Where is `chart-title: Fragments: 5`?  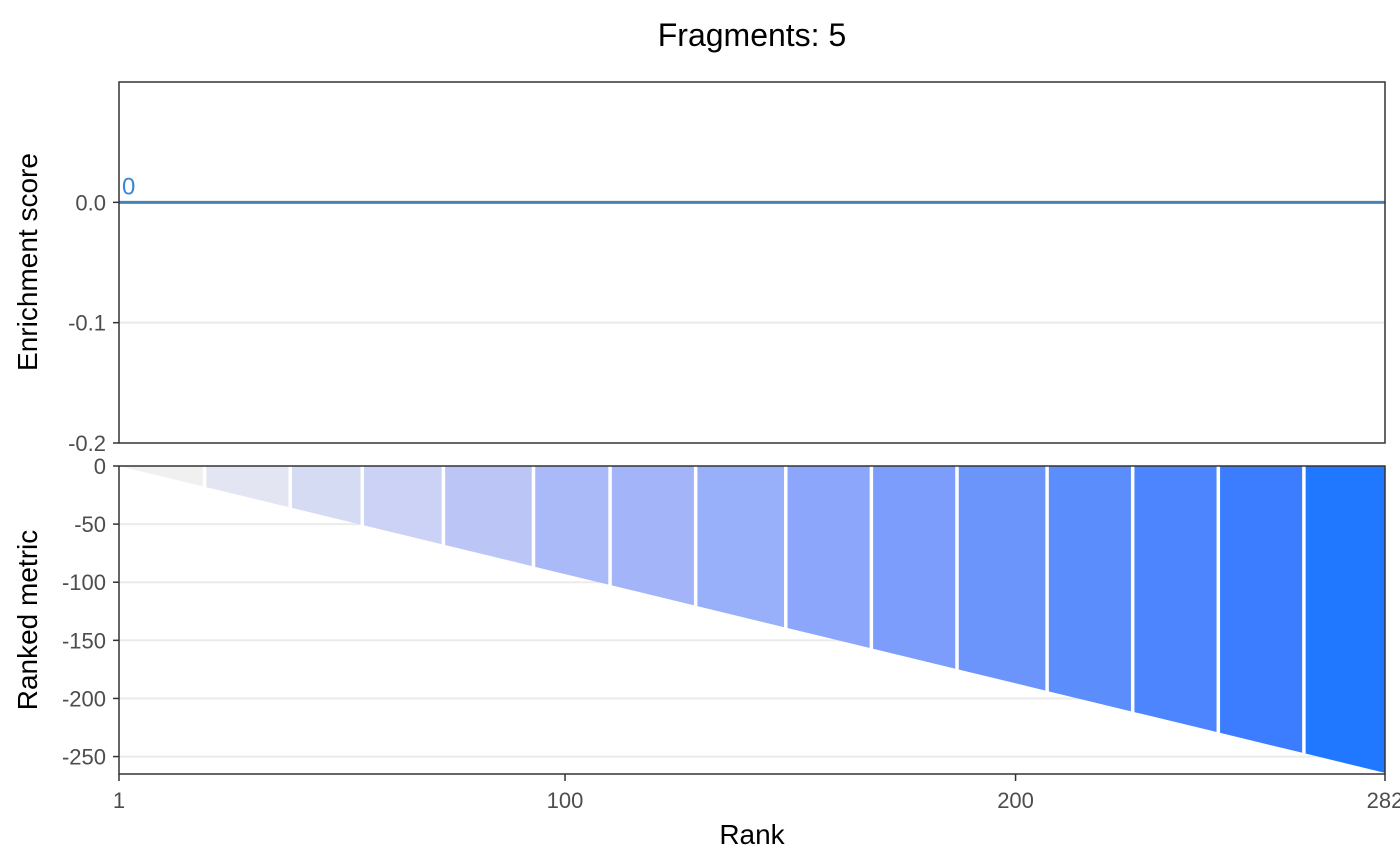
chart-title: Fragments: 5 is located at coordinates (752, 35).